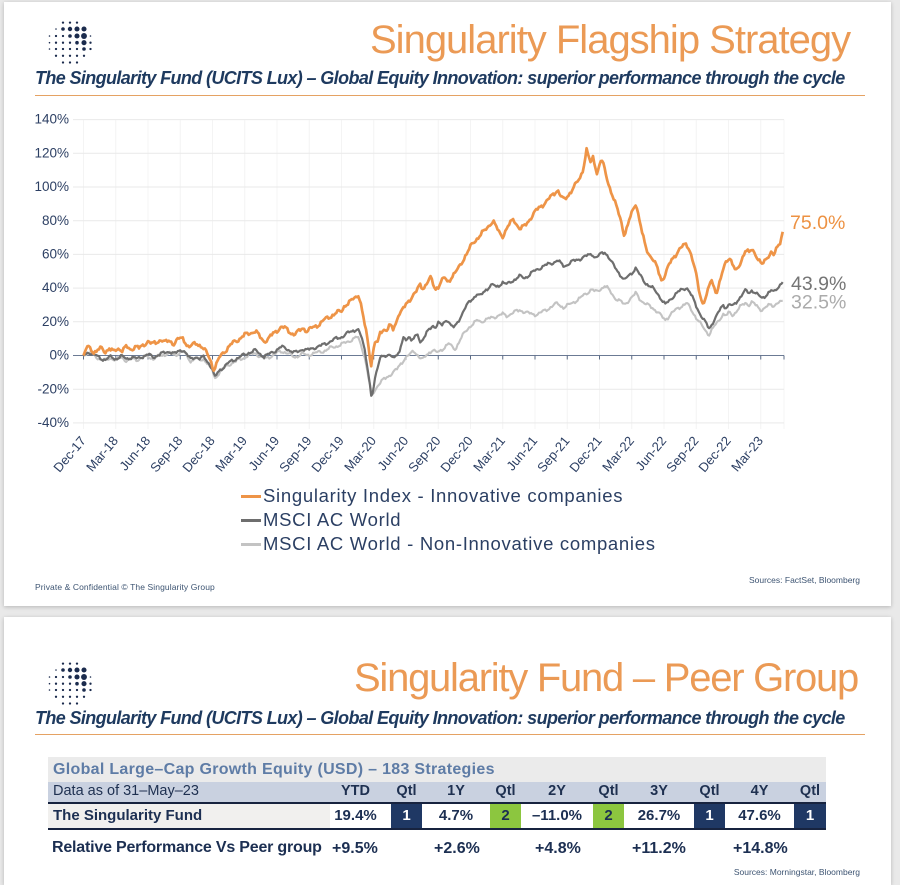 The image size is (900, 885). I want to click on svg-text: 75.0%, so click(817, 223).